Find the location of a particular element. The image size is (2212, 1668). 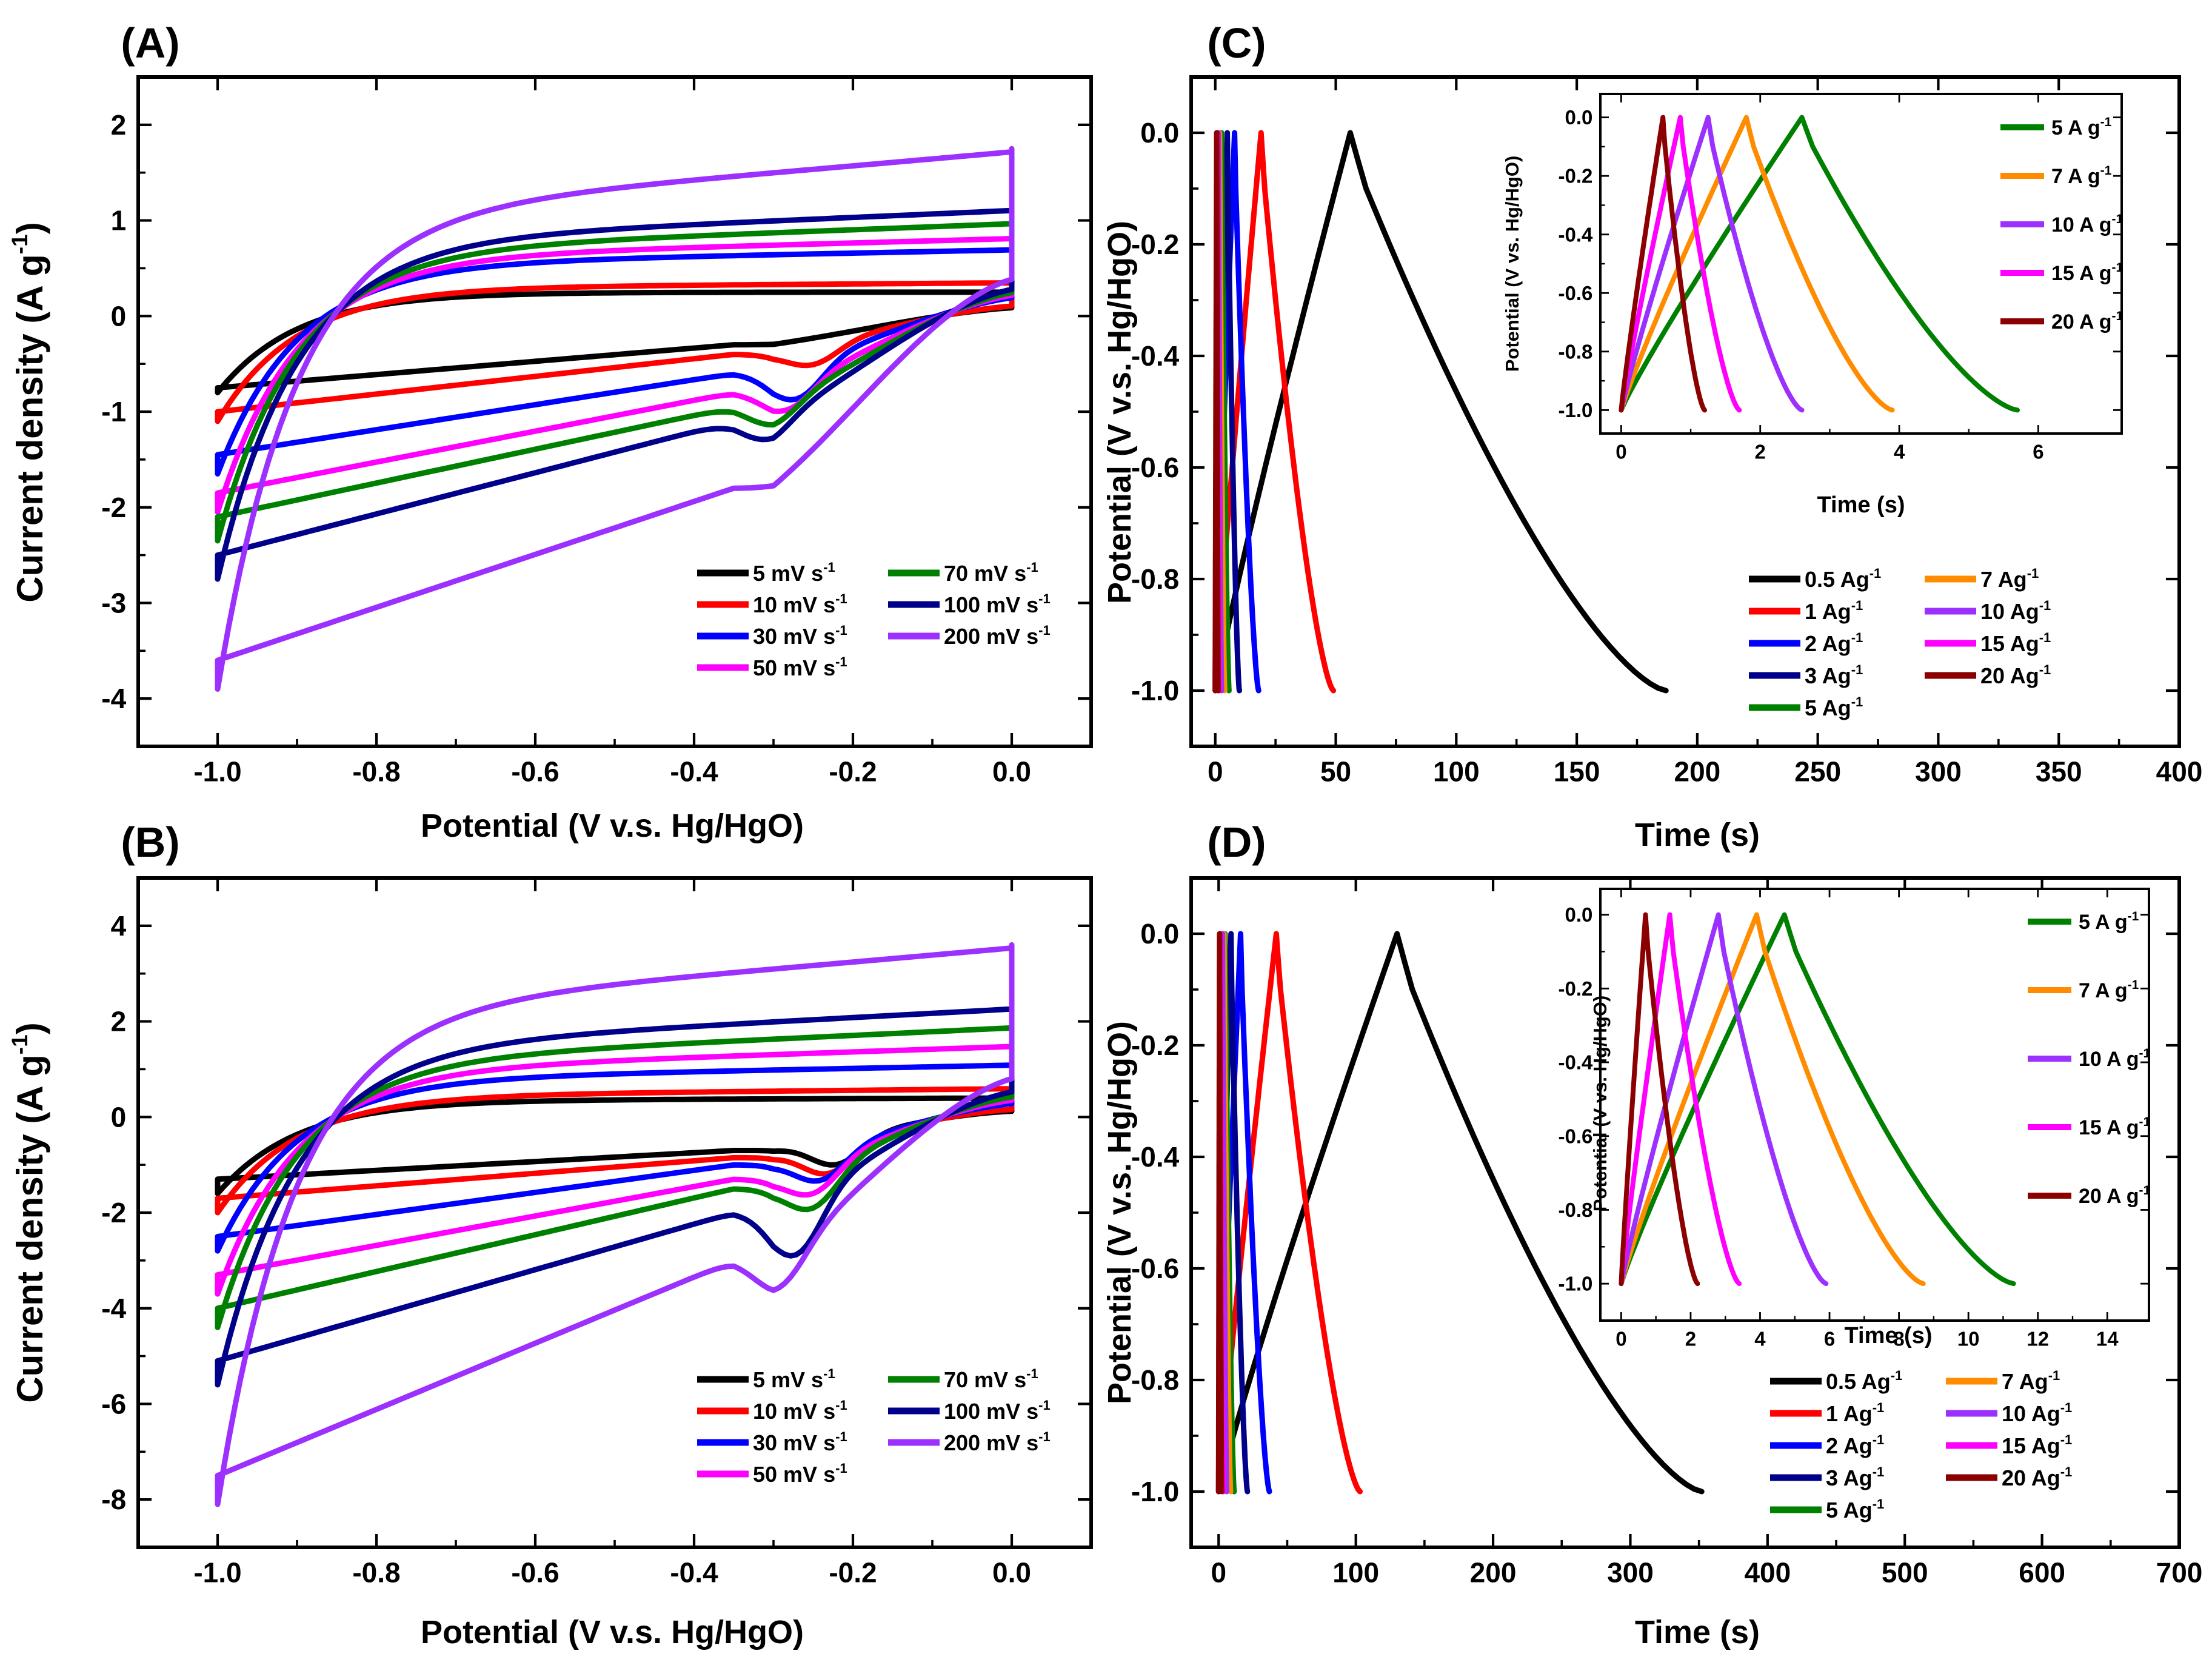

inset-x-axis-title: Time (s) is located at coordinates (1861, 505).